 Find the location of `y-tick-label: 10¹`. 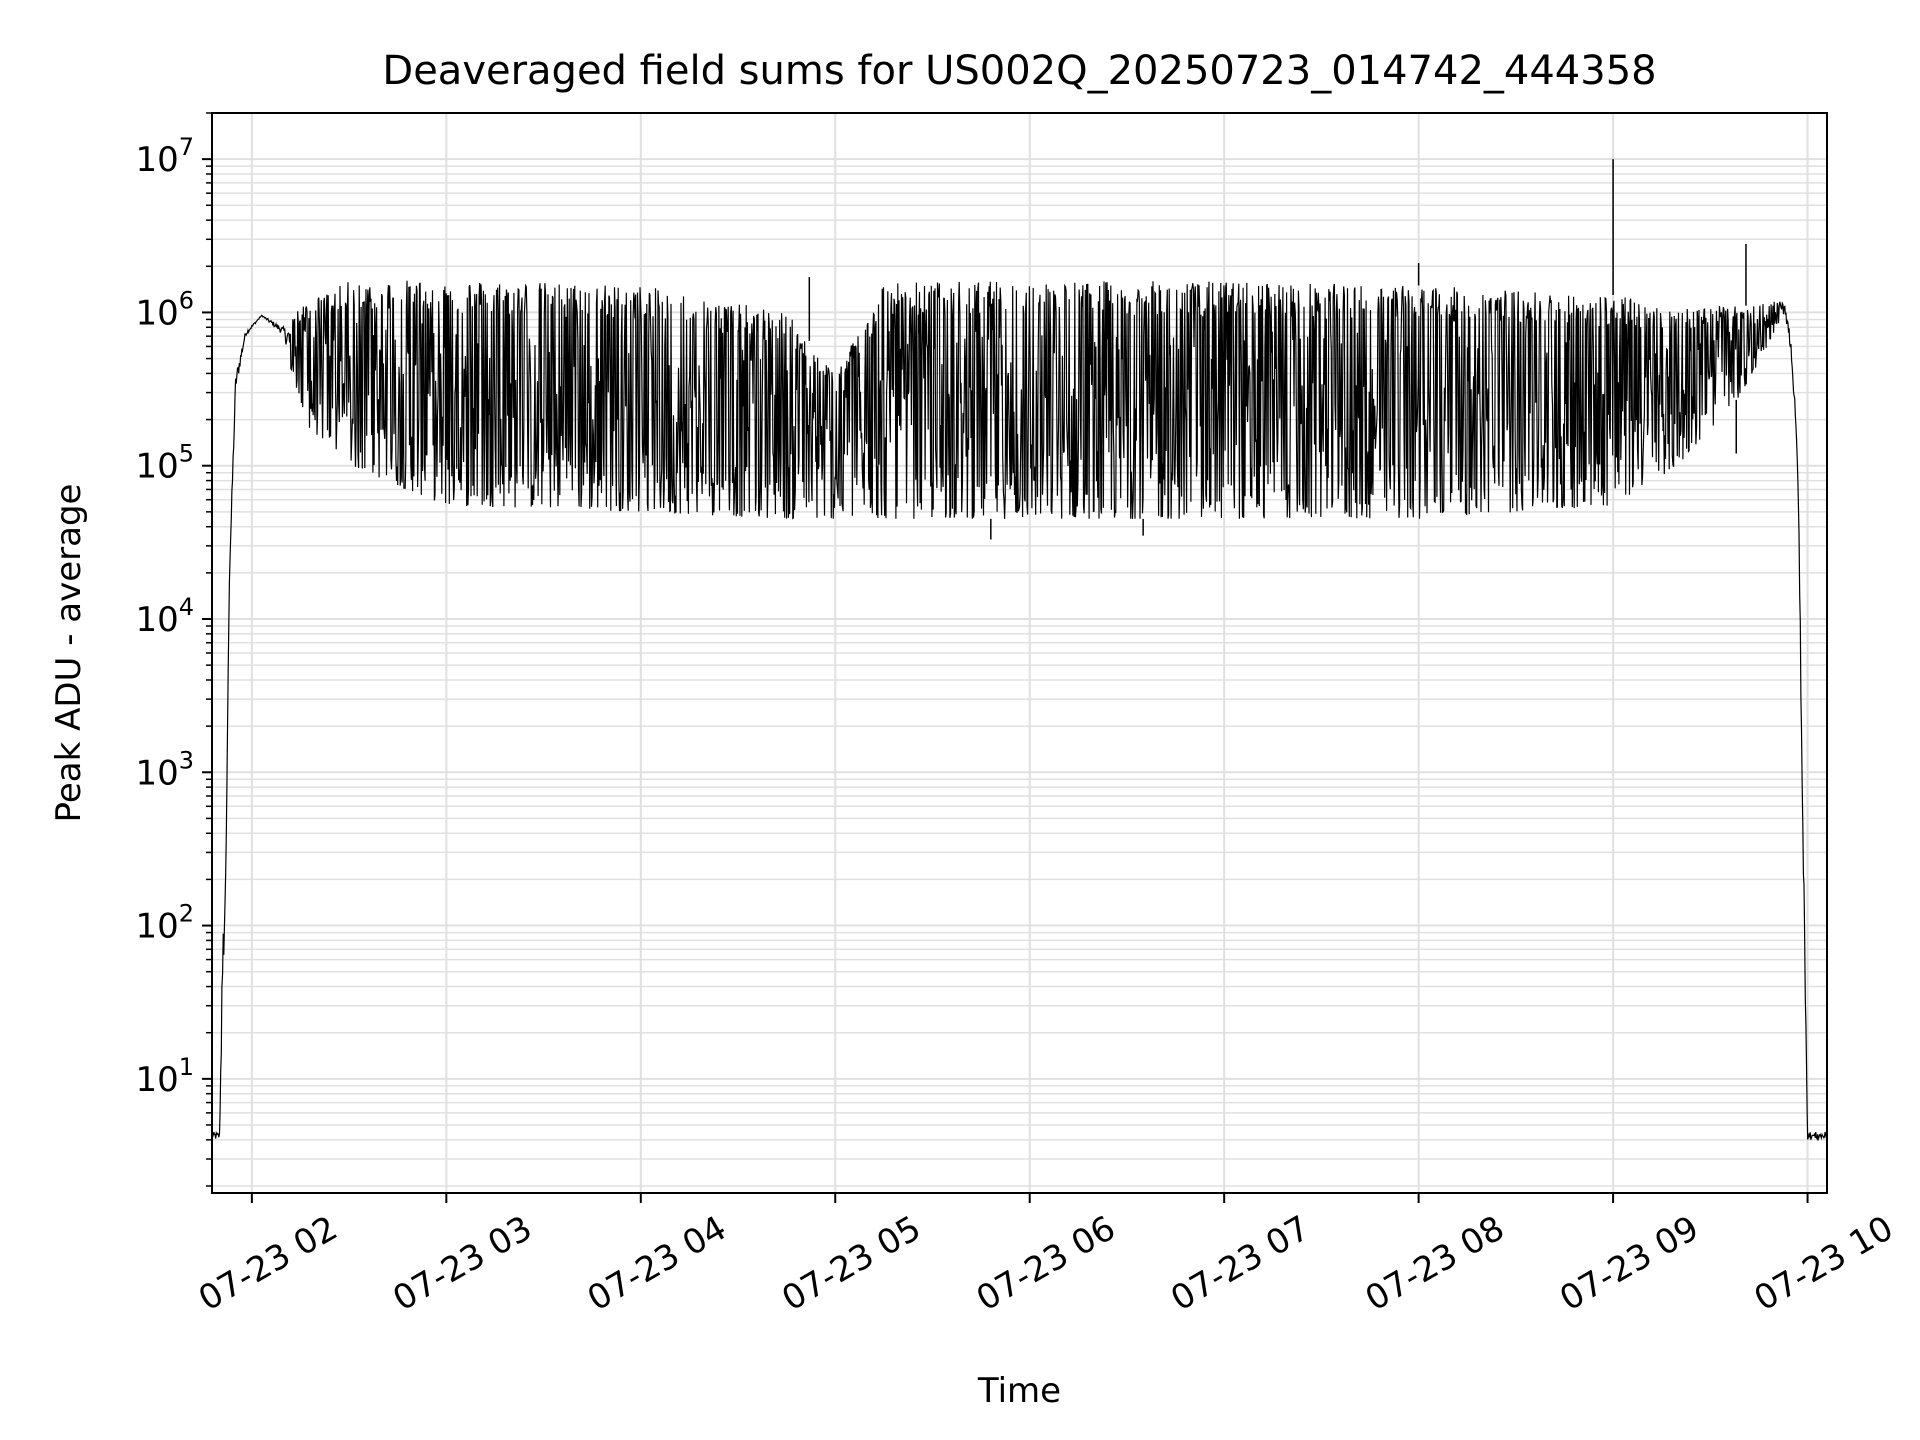

y-tick-label: 10¹ is located at coordinates (164, 1076).